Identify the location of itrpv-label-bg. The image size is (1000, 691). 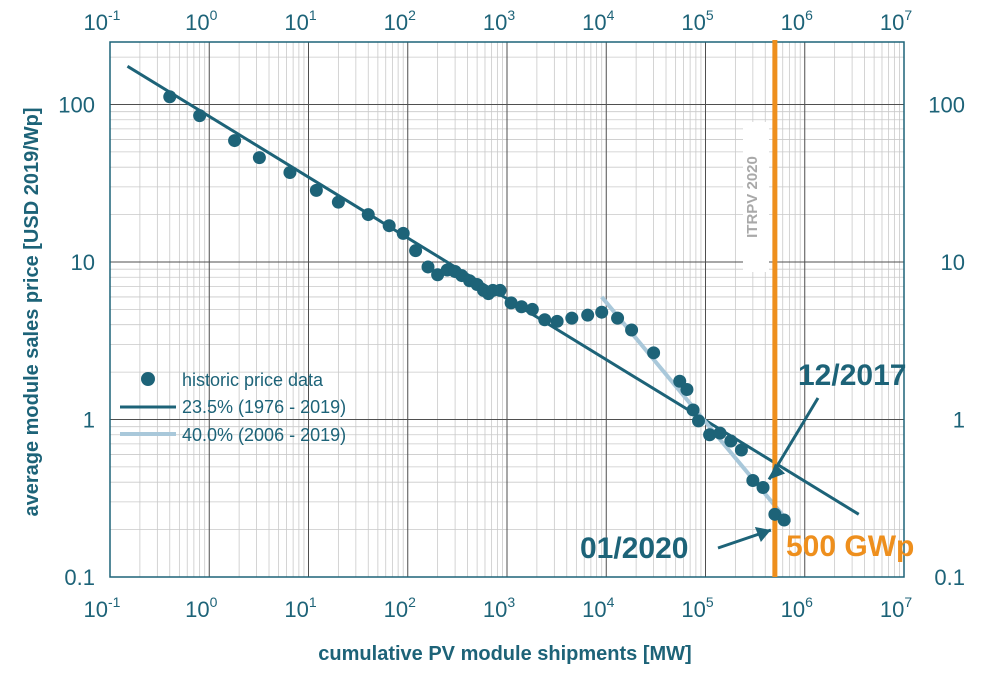
(756, 197).